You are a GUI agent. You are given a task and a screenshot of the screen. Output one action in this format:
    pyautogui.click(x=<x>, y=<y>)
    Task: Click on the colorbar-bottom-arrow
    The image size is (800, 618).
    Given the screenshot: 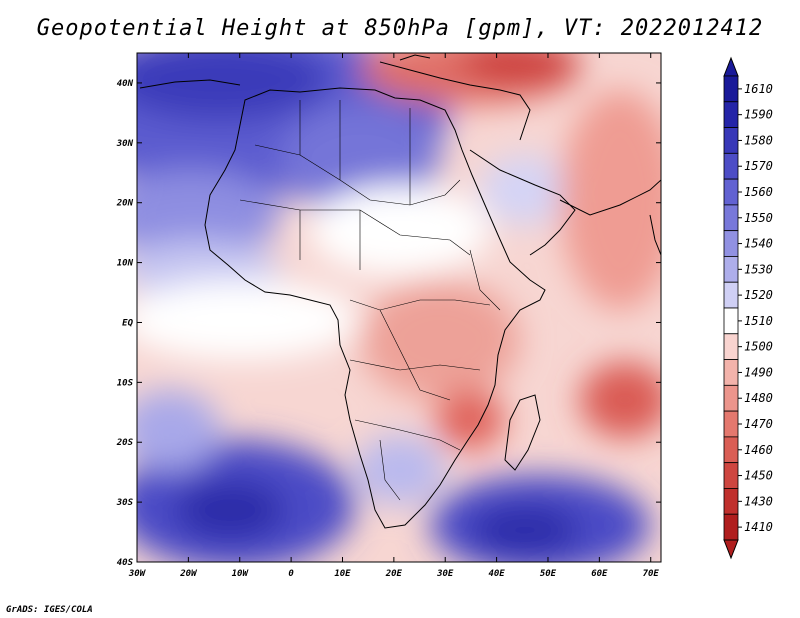 What is the action you would take?
    pyautogui.click(x=731, y=549)
    